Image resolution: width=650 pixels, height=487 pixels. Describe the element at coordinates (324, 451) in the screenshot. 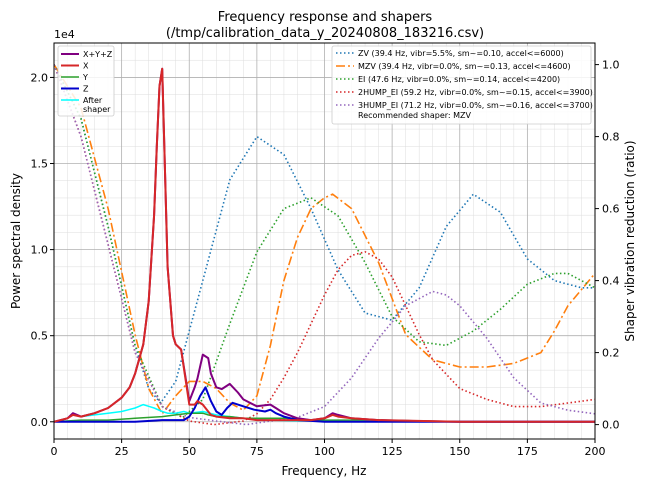

I see `x-tick-label: 100` at that location.